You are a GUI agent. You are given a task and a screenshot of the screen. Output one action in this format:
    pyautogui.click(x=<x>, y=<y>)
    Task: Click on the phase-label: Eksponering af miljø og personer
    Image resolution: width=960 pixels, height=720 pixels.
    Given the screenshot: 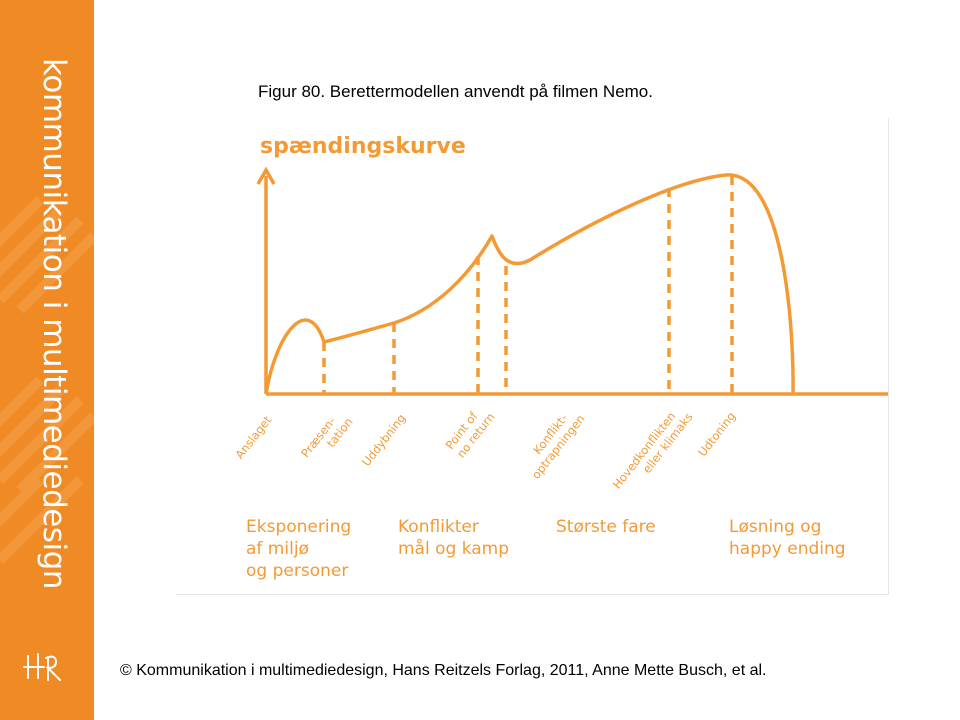 What is the action you would take?
    pyautogui.click(x=298, y=549)
    